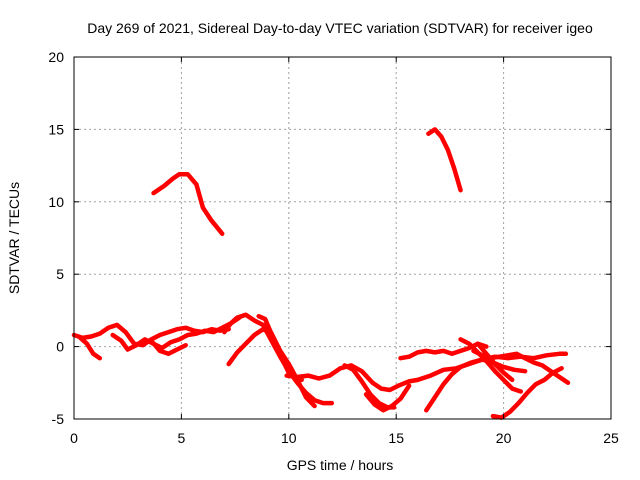 The image size is (640, 480). What do you see at coordinates (56, 129) in the screenshot?
I see `y-tick-label: 15` at bounding box center [56, 129].